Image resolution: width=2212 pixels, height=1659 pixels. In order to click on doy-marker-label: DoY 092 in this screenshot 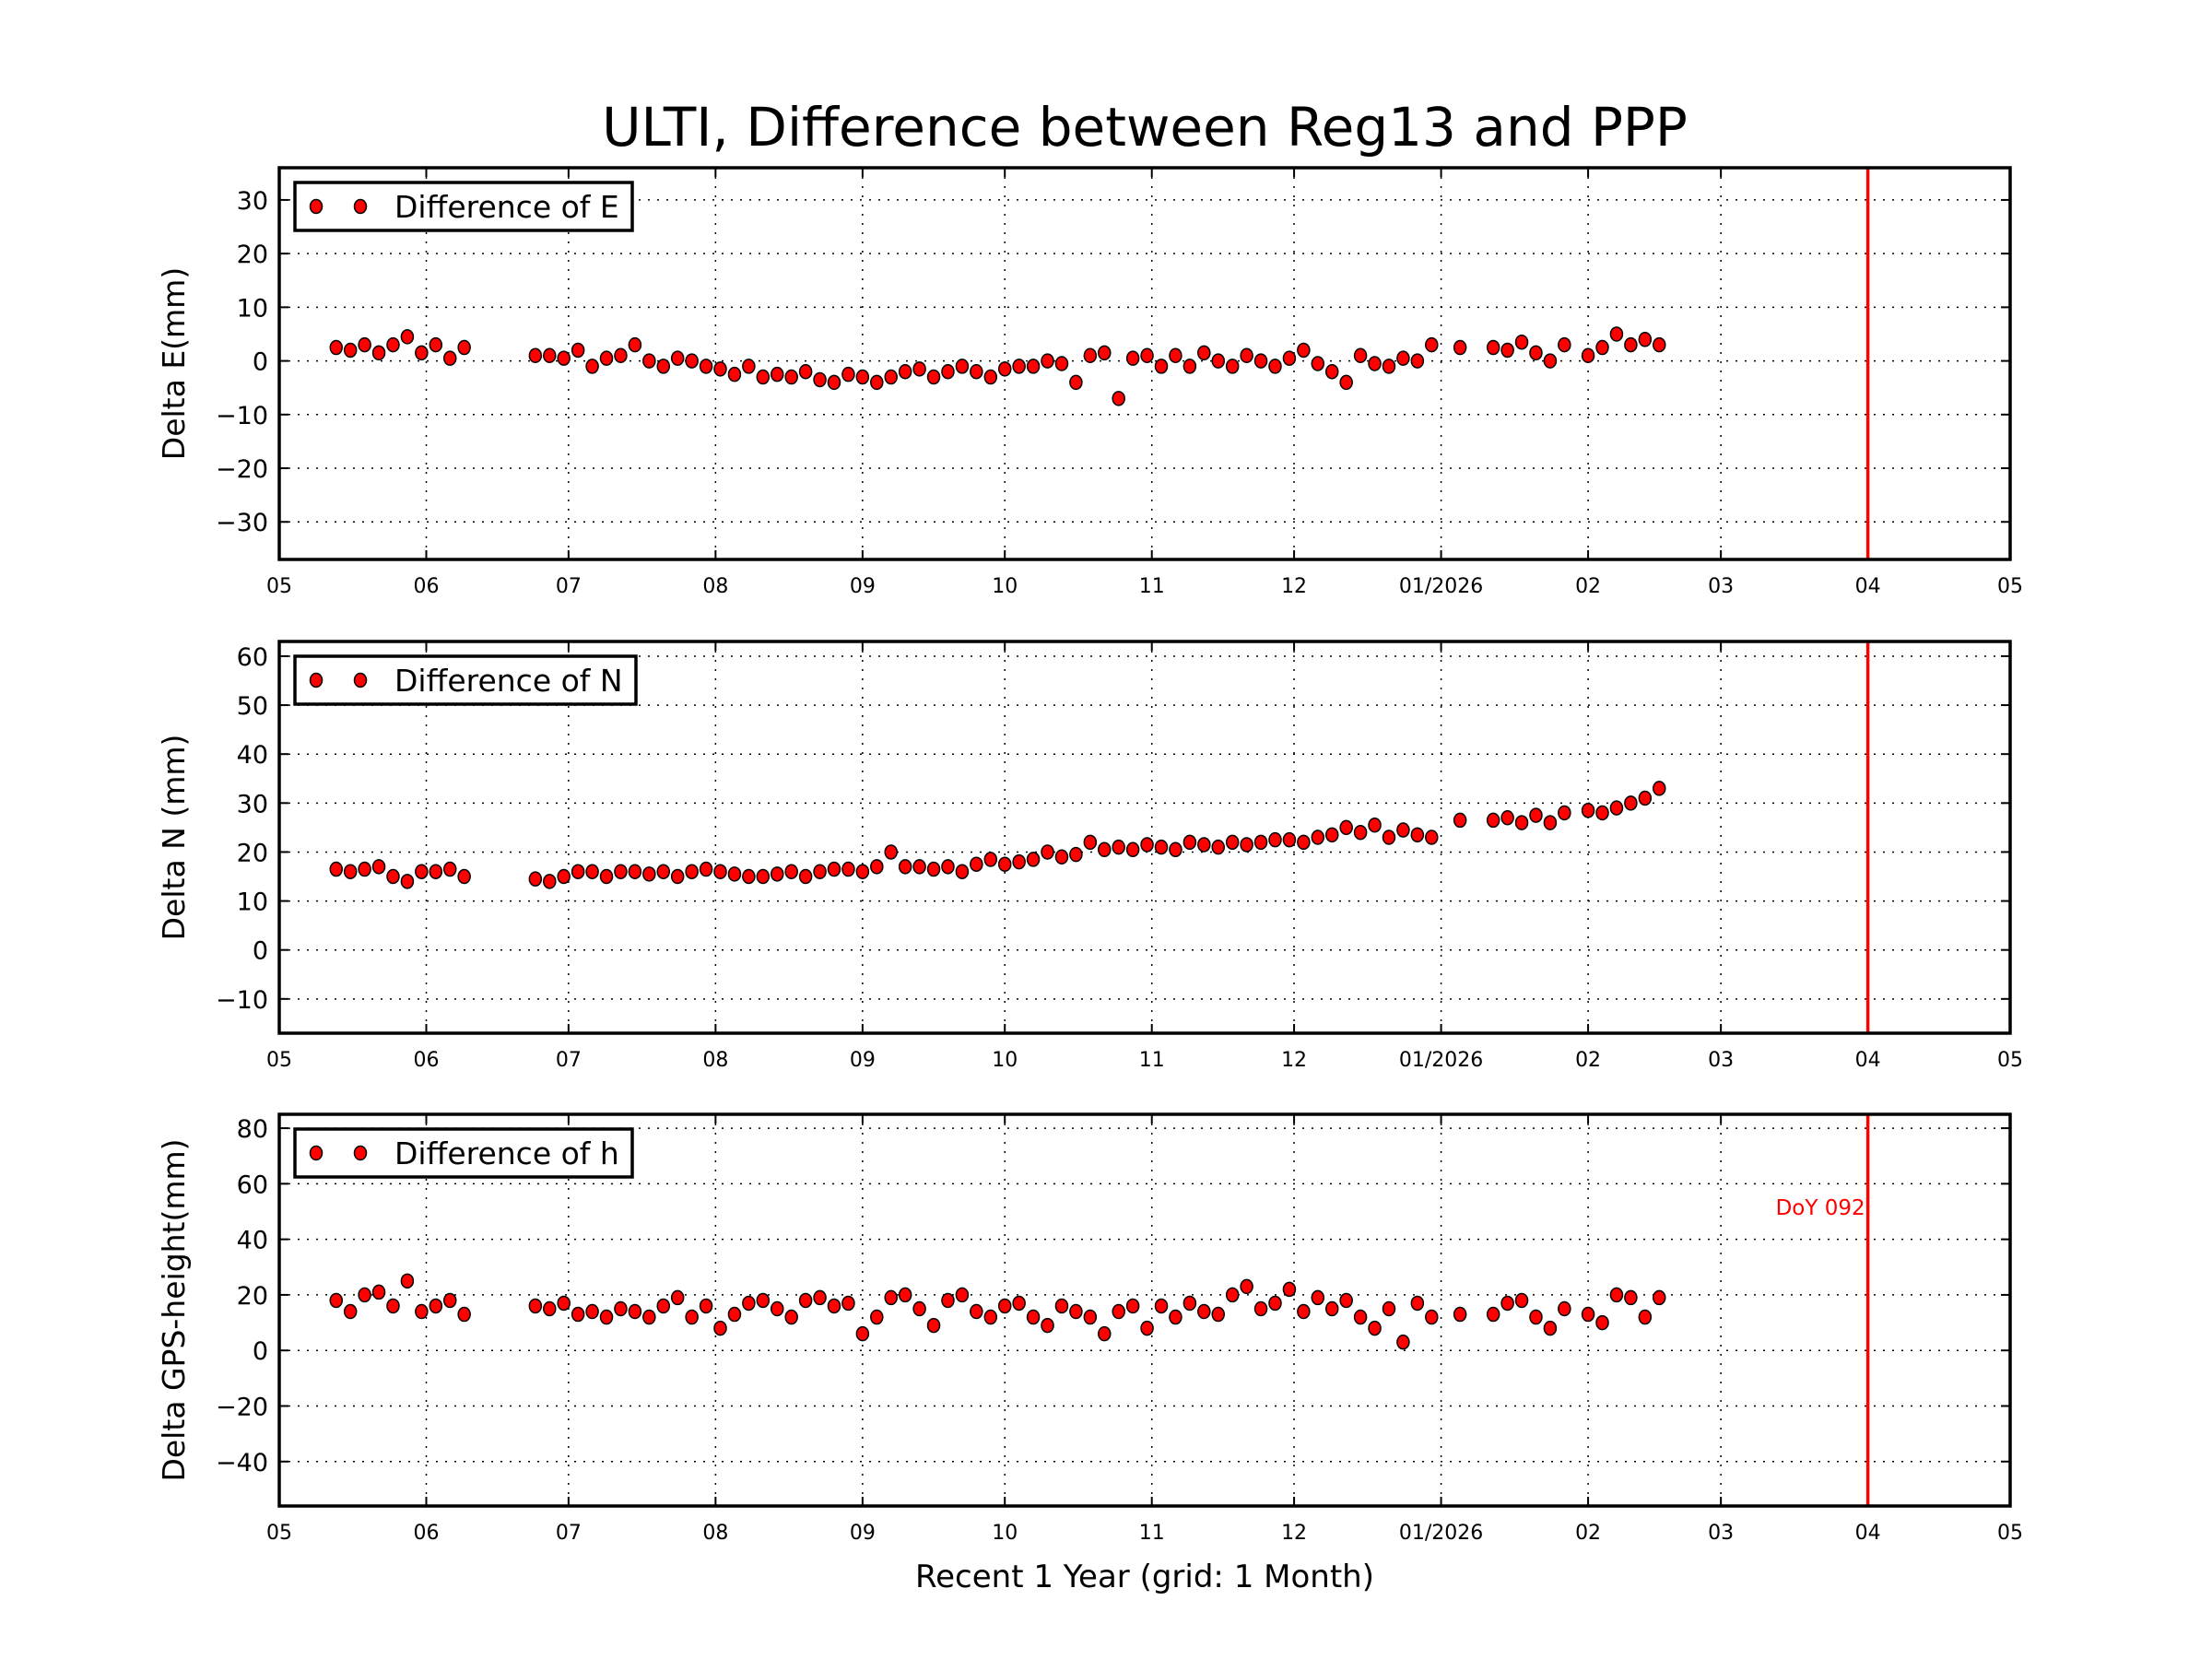, I will do `click(1820, 1208)`.